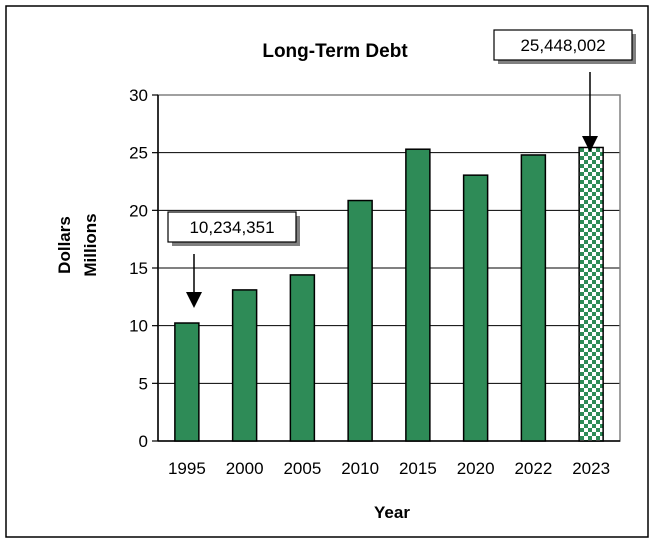  Describe the element at coordinates (138, 95) in the screenshot. I see `y-tick-label: 30` at that location.